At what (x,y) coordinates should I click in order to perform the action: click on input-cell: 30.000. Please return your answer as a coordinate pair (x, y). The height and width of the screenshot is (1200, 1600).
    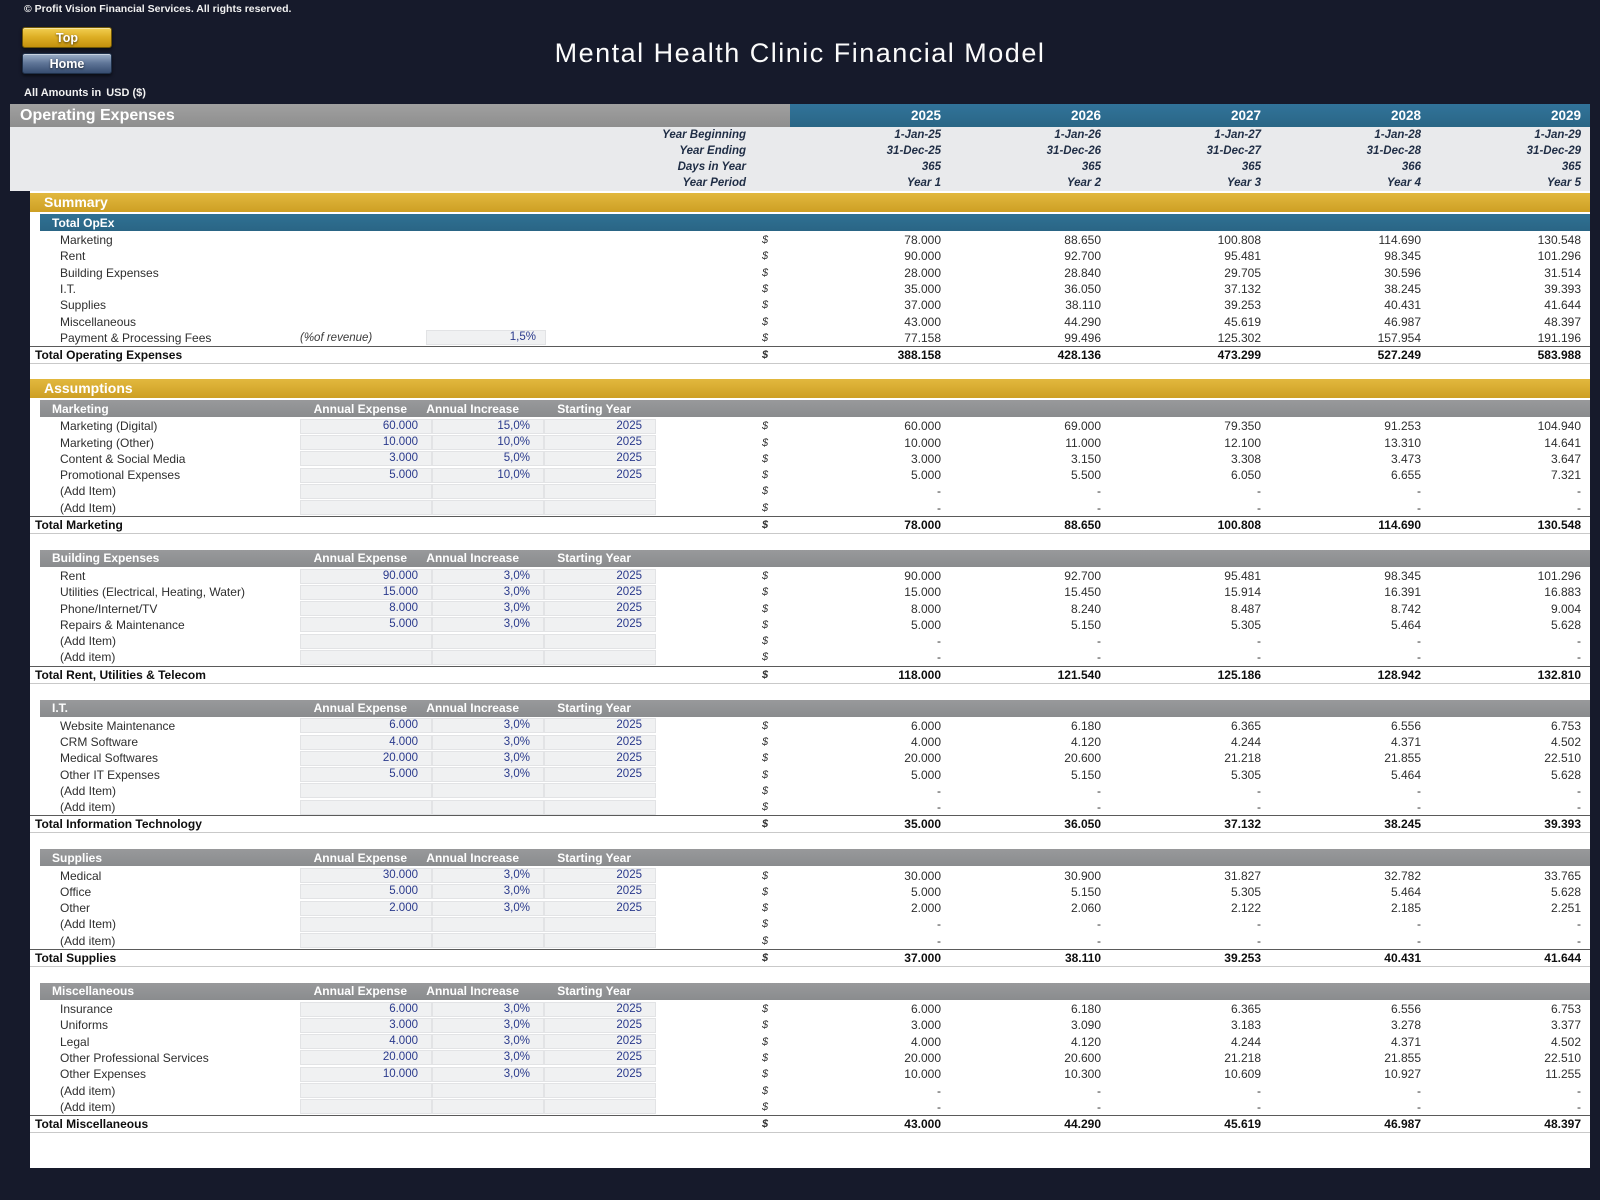
    Looking at the image, I should click on (366, 876).